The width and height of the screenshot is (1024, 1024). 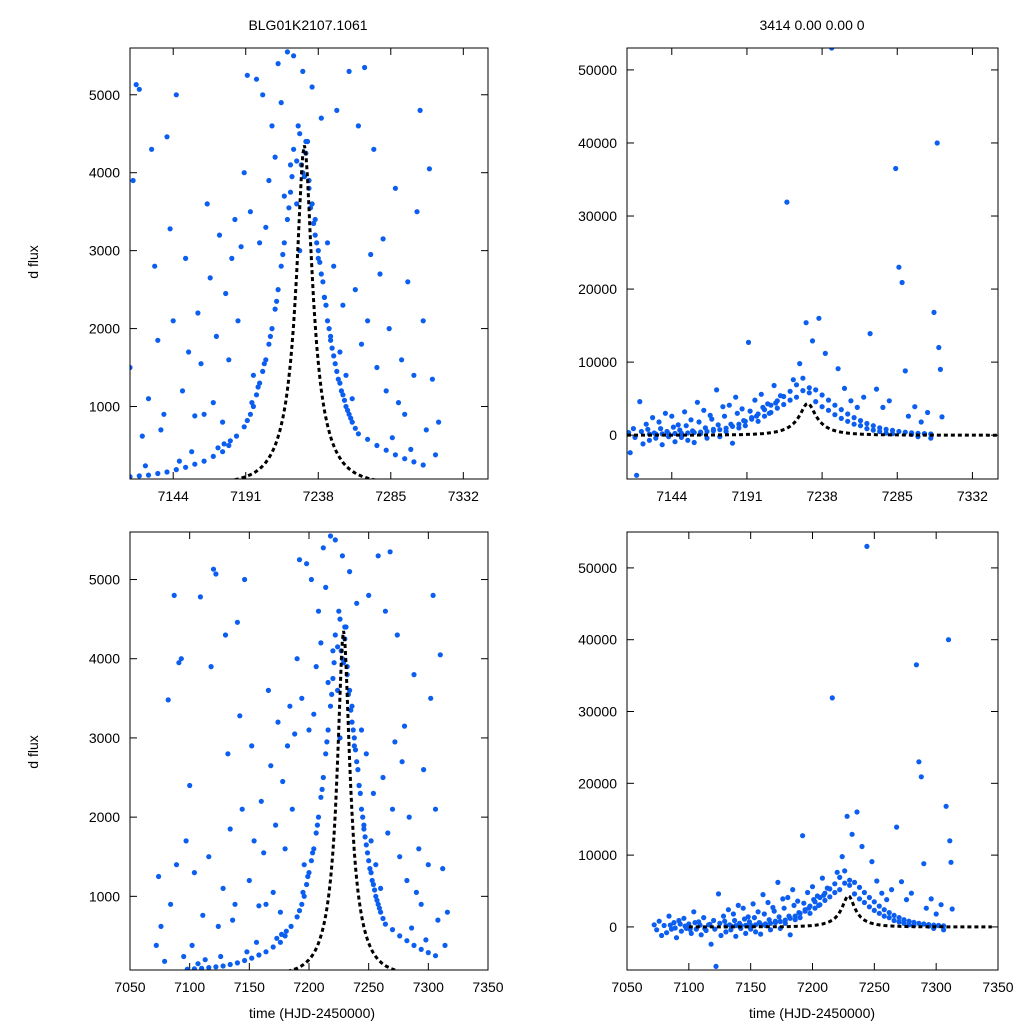 I want to click on y-tick-label: 50000, so click(x=597, y=568).